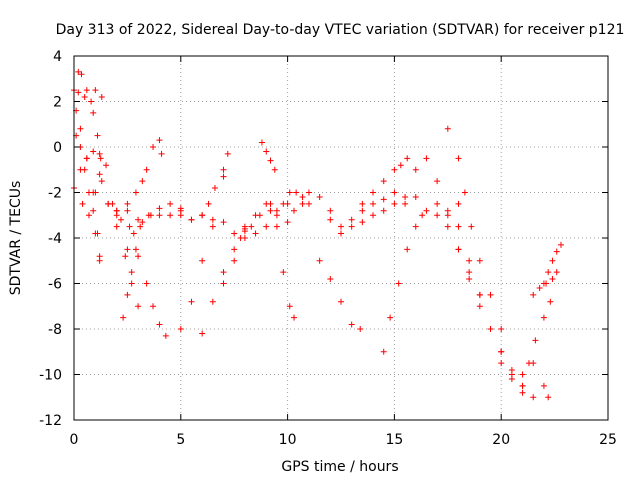 This screenshot has width=640, height=480. I want to click on y-tick-label: 4, so click(57, 57).